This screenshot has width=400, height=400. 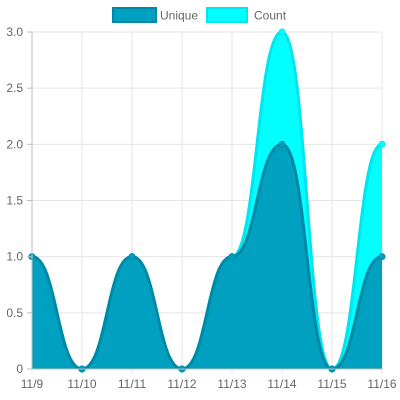 What do you see at coordinates (14, 313) in the screenshot?
I see `y-tick-label-1: 0.5` at bounding box center [14, 313].